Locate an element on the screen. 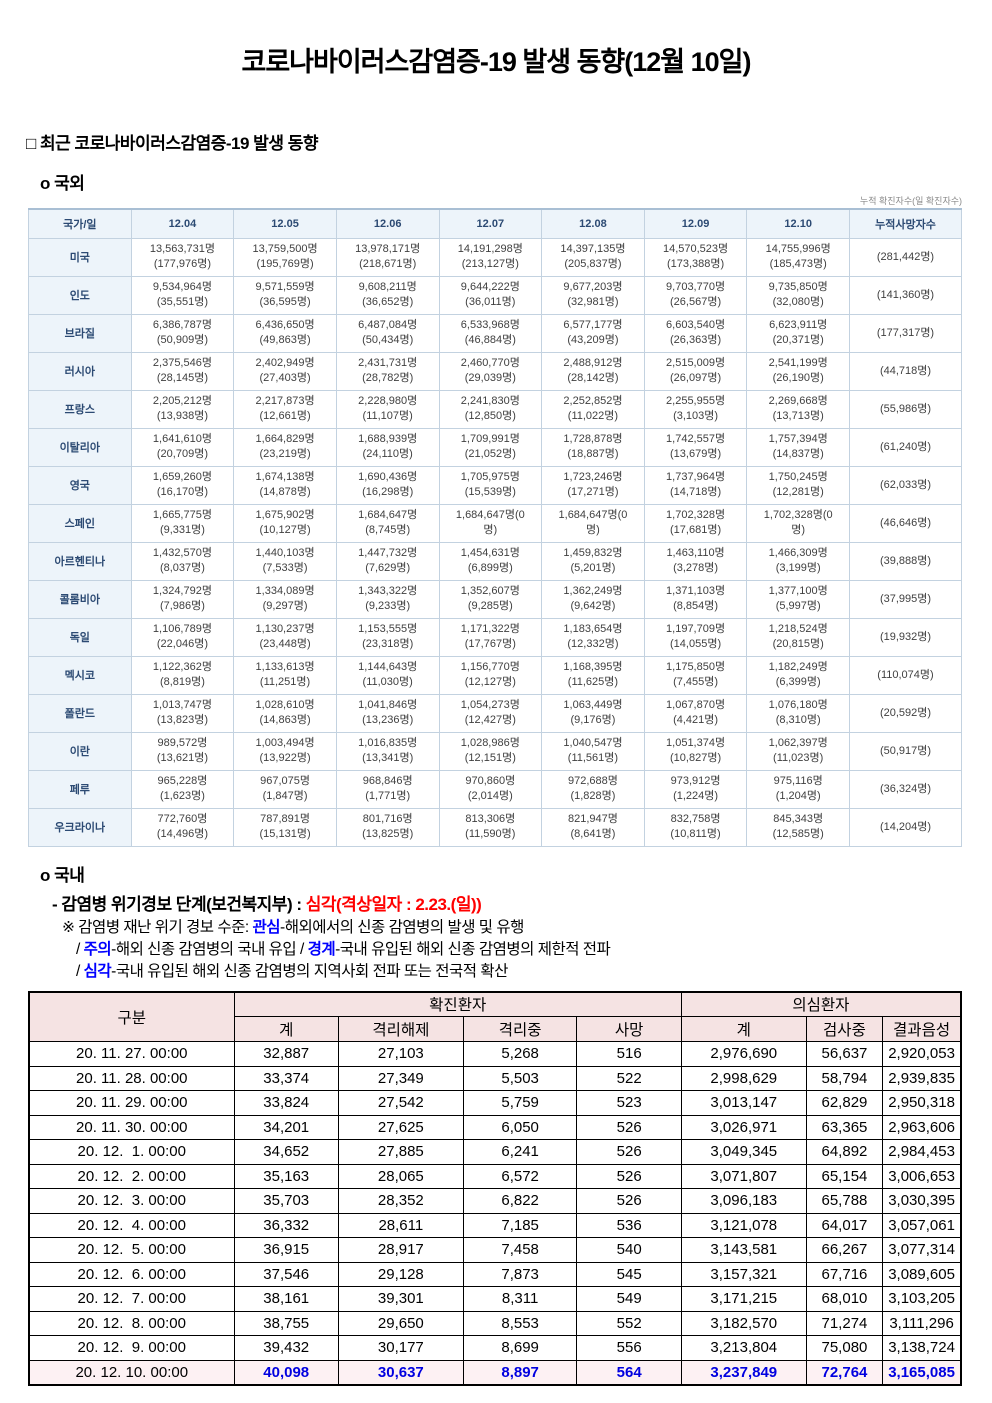  confirmed-cell: 14,755,996명 (185,473명) is located at coordinates (798, 257).